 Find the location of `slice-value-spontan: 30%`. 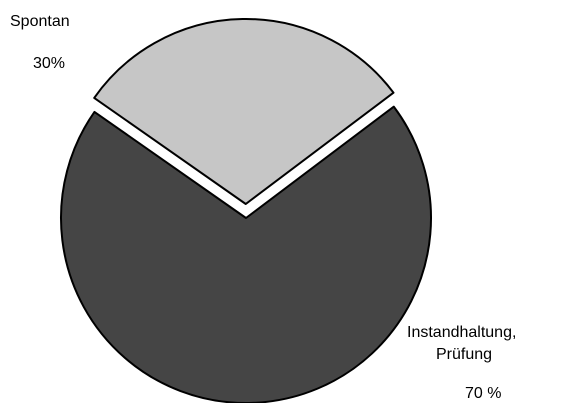

slice-value-spontan: 30% is located at coordinates (49, 63).